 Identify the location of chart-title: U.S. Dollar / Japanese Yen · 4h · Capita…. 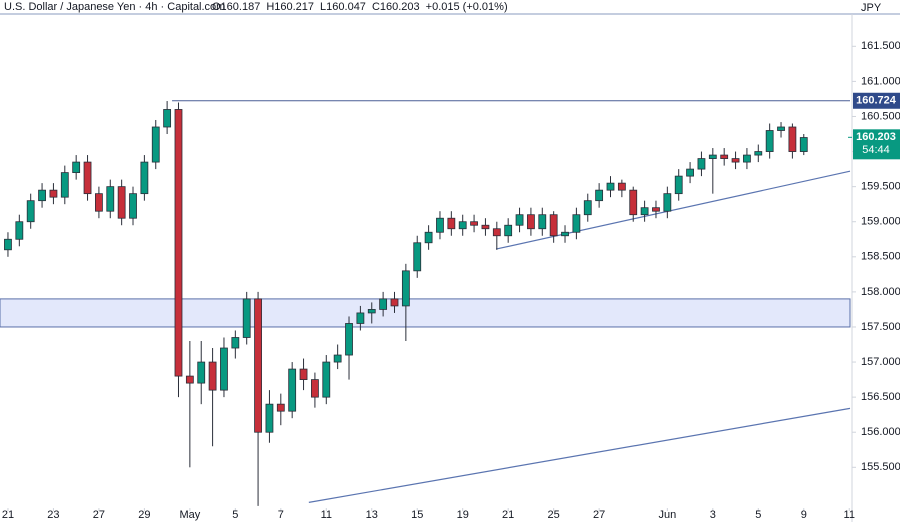
(114, 7).